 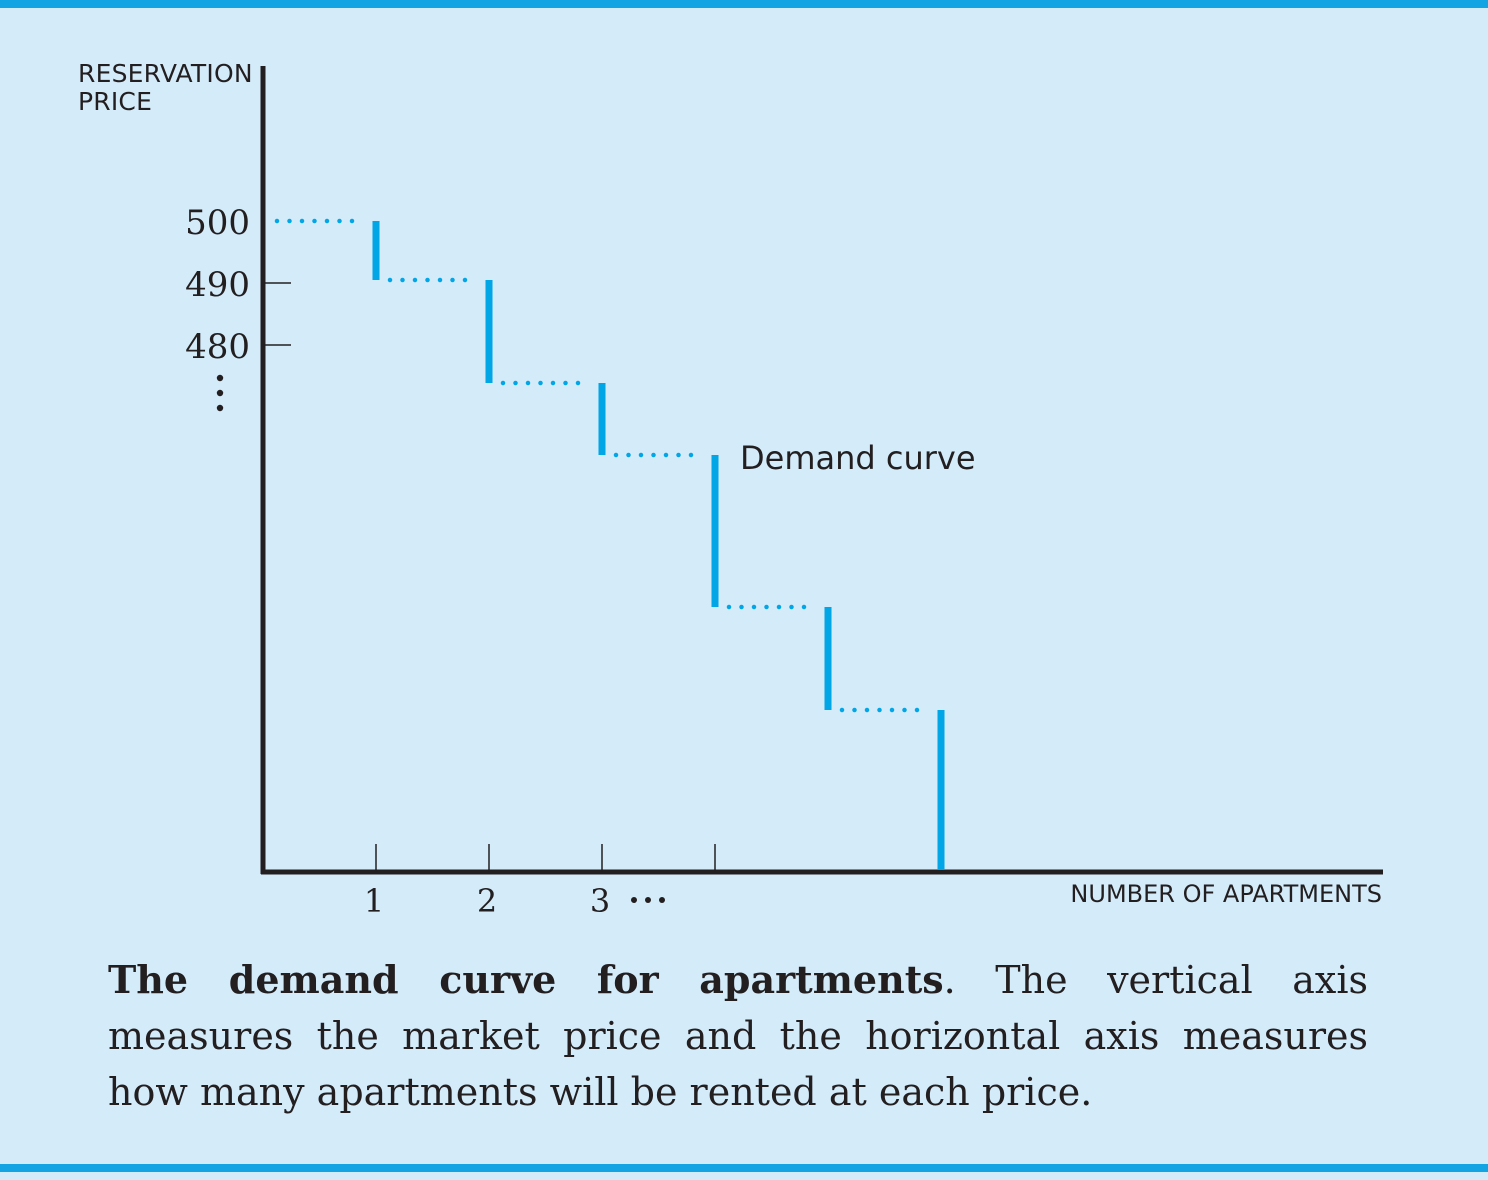 What do you see at coordinates (217, 223) in the screenshot?
I see `y-tick-label: 500` at bounding box center [217, 223].